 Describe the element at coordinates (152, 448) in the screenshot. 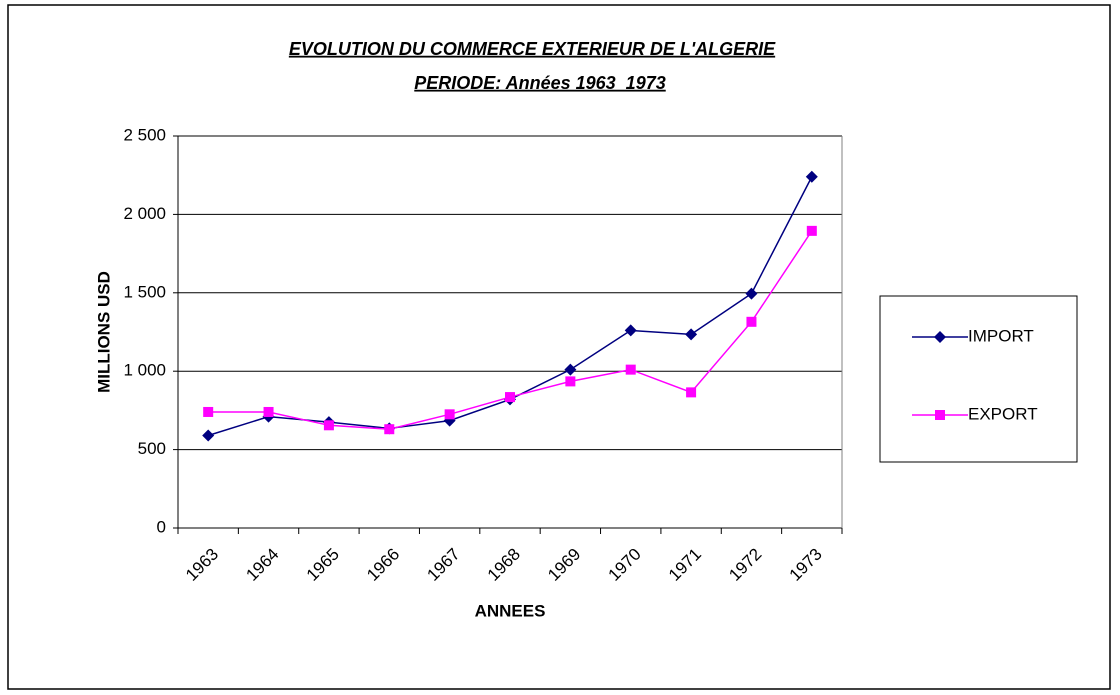

I see `y-tick-label: 500` at that location.